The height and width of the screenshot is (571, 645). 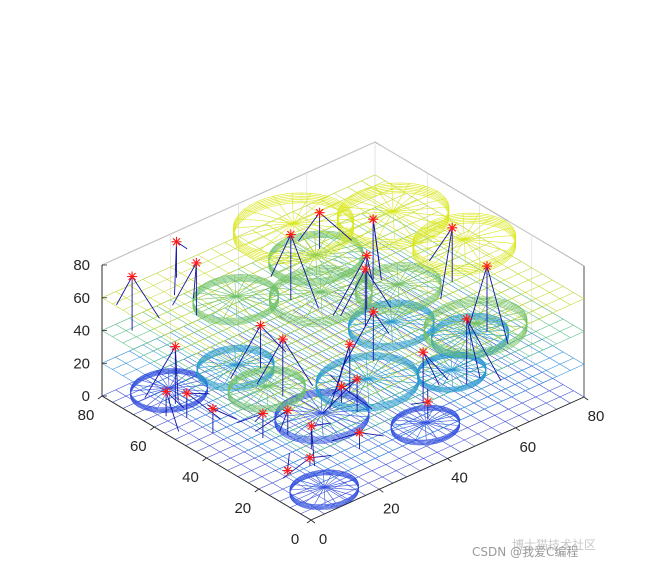 I want to click on x-tick-label: 60, so click(x=527, y=447).